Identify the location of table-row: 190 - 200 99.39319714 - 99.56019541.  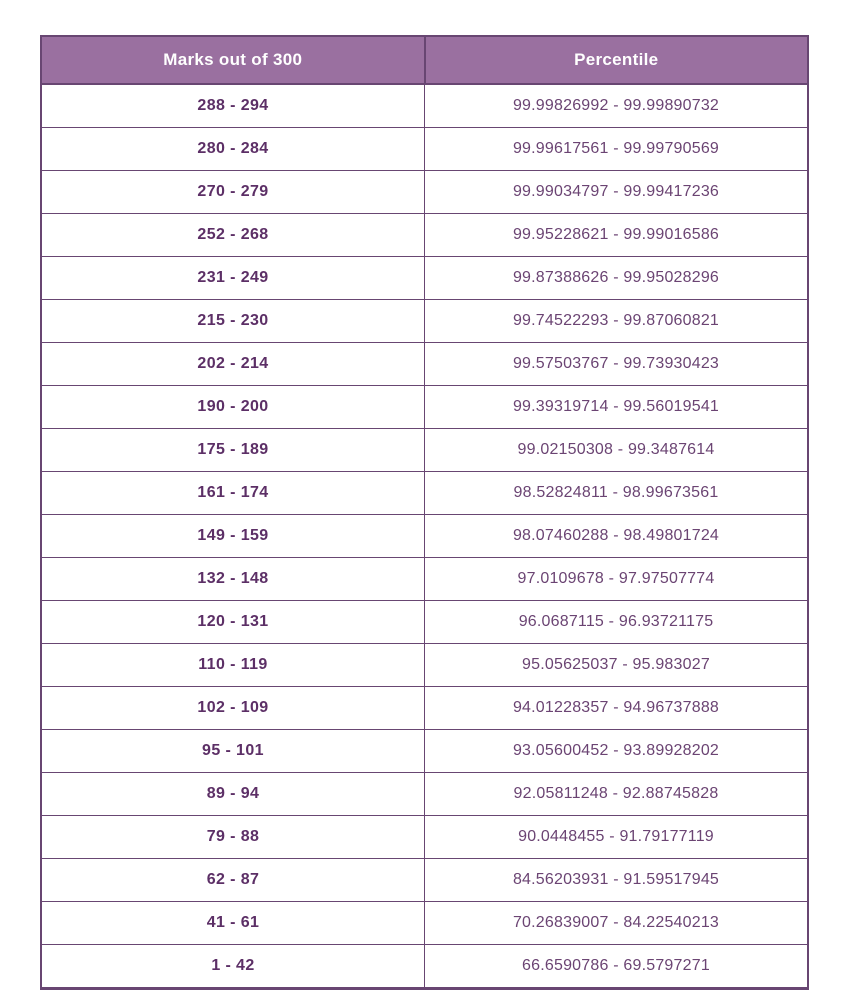
(424, 407).